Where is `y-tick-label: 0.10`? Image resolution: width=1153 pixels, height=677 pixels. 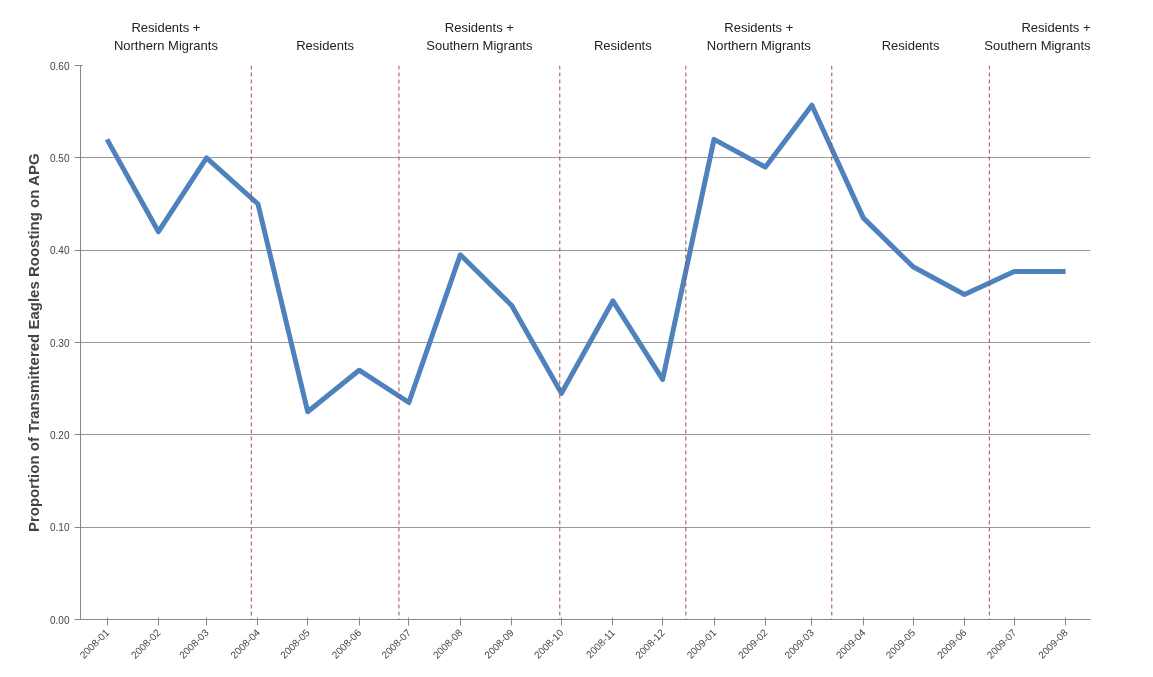
y-tick-label: 0.10 is located at coordinates (60, 528).